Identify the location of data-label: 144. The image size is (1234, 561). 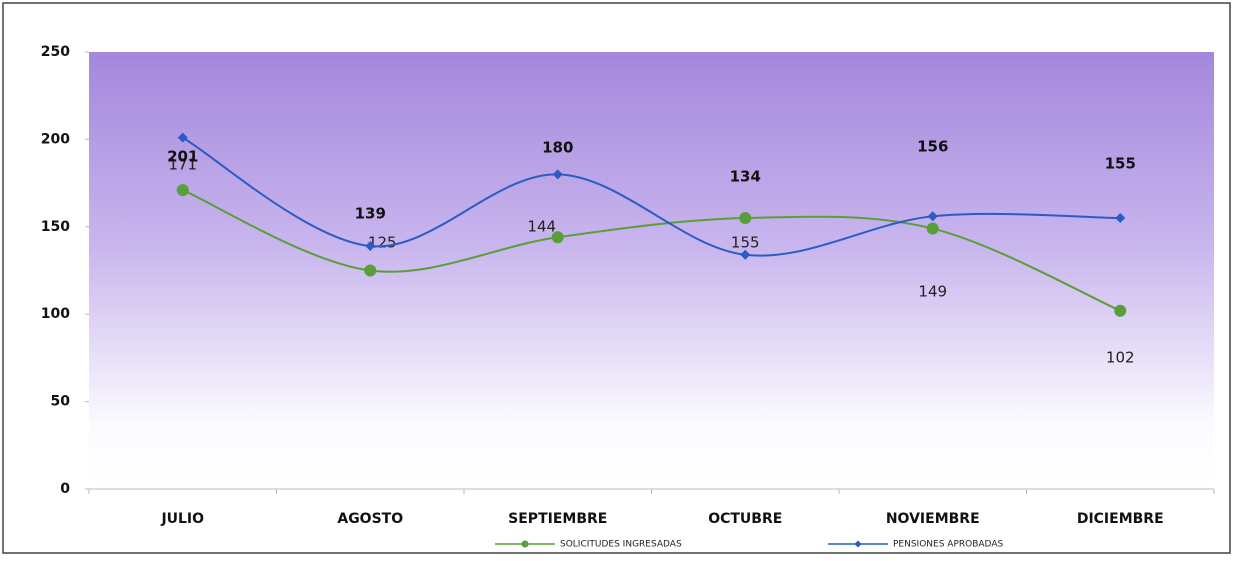
(541, 227).